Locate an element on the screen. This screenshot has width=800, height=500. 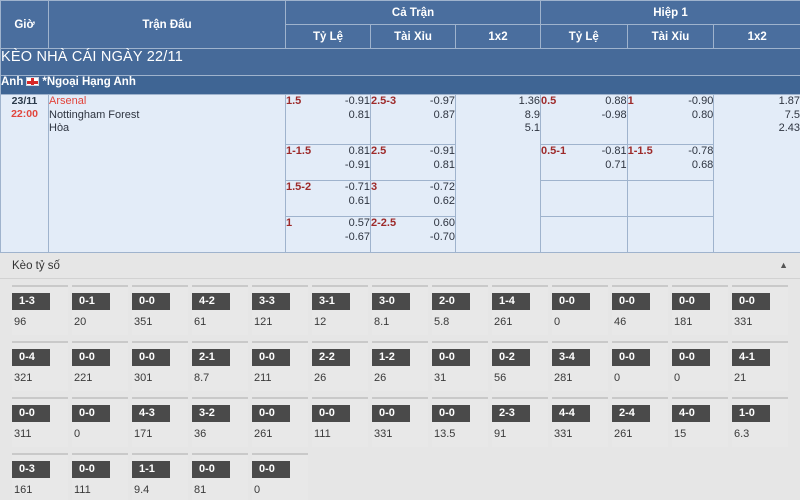
cell-ft-handicap-4: 1 0.57 -0.67 is located at coordinates (328, 234).